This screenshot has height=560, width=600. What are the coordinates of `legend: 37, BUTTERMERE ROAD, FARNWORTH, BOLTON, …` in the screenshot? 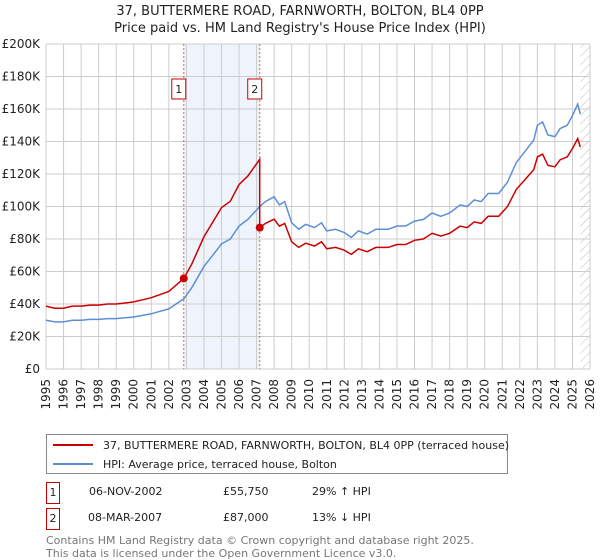 It's located at (277, 454).